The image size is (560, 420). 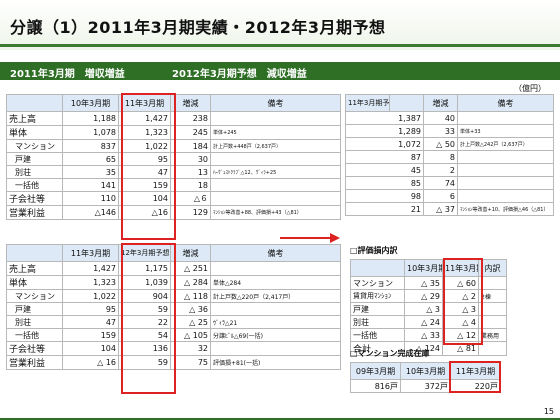 I want to click on footer-divider, so click(x=280, y=419).